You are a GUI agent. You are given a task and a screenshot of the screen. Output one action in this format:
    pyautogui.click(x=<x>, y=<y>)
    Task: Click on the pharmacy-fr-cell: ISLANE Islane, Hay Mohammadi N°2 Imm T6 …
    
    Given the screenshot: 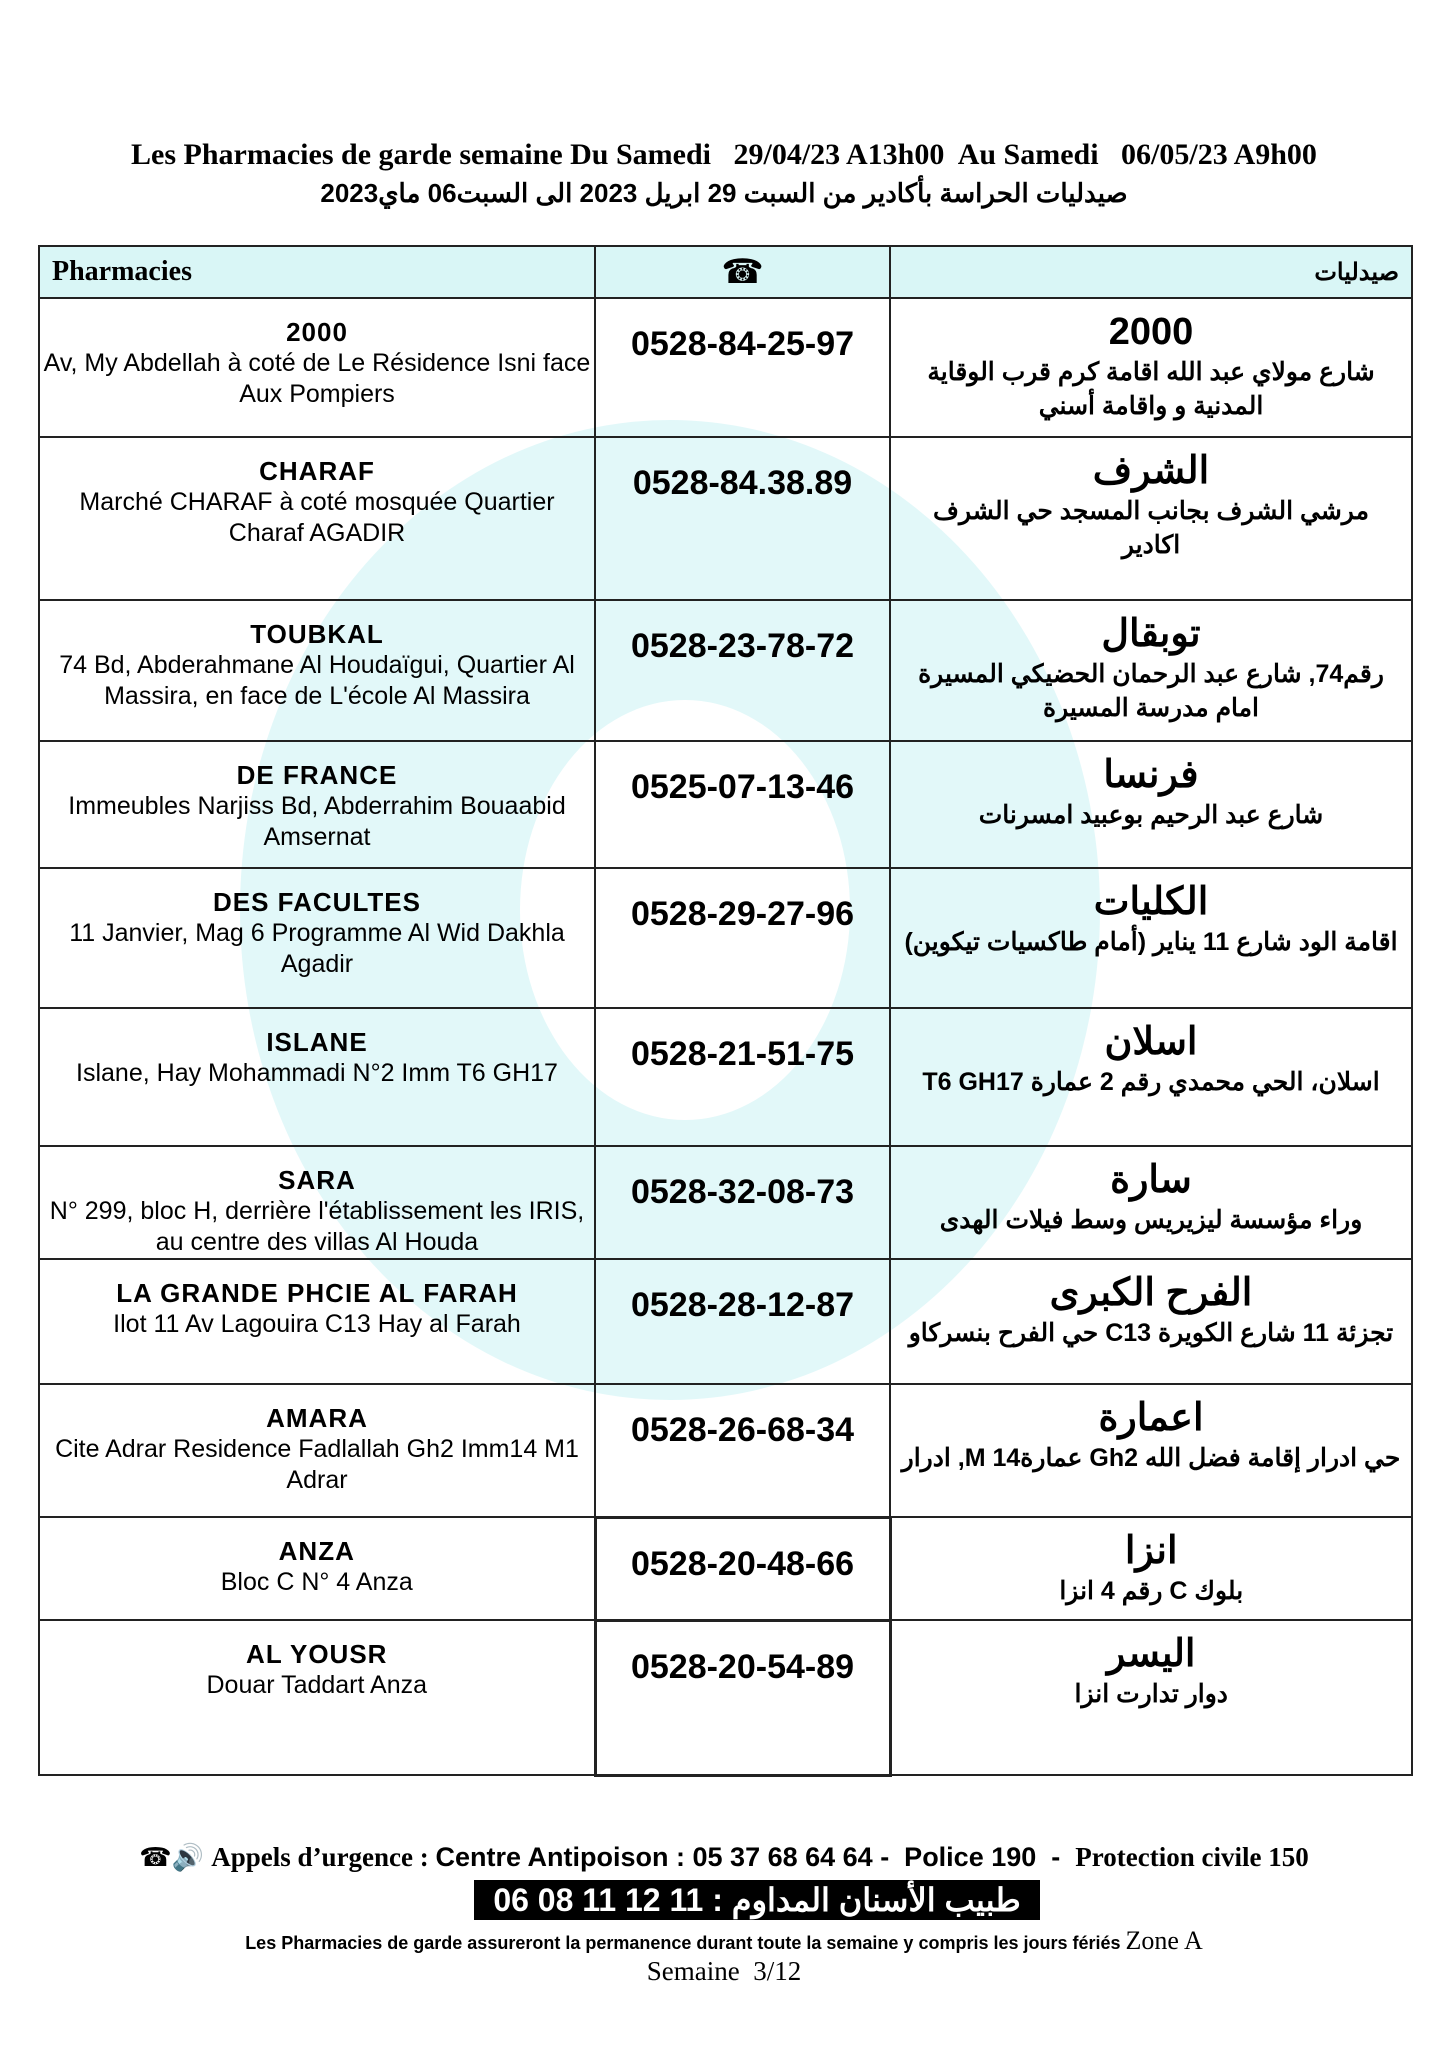 What is the action you would take?
    pyautogui.click(x=317, y=1077)
    